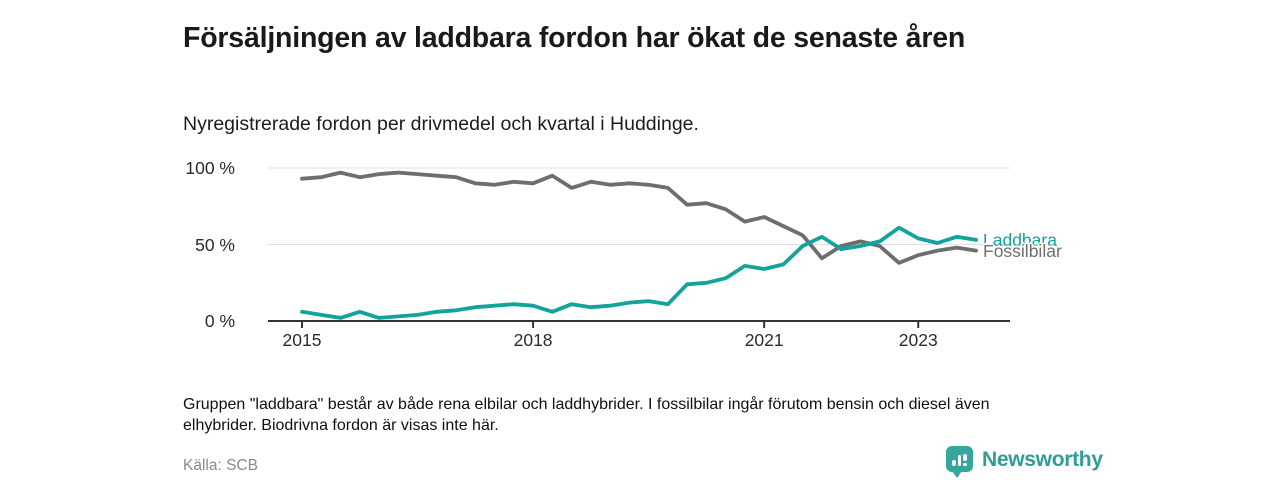 The image size is (1280, 480). What do you see at coordinates (1020, 239) in the screenshot?
I see `series-label-laddbara: Laddbara` at bounding box center [1020, 239].